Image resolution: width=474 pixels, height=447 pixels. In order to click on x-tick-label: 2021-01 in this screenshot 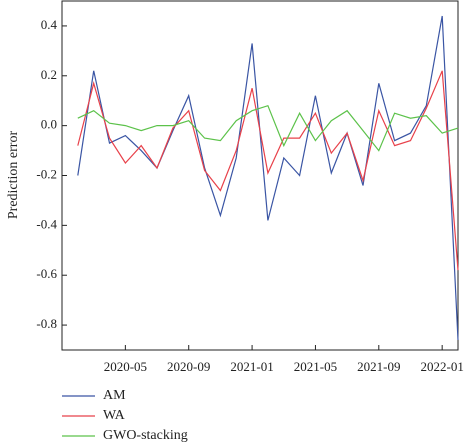, I will do `click(251, 366)`.